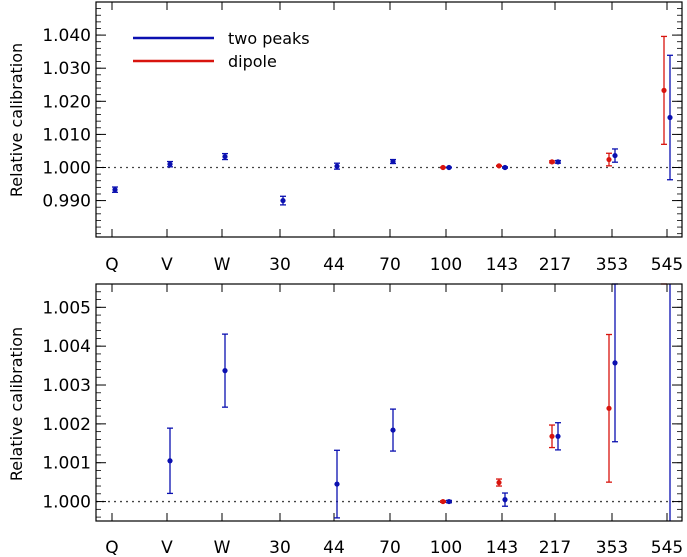 The image size is (687, 557). I want to click on bottom-y-tick-label: 1.000, so click(66, 503).